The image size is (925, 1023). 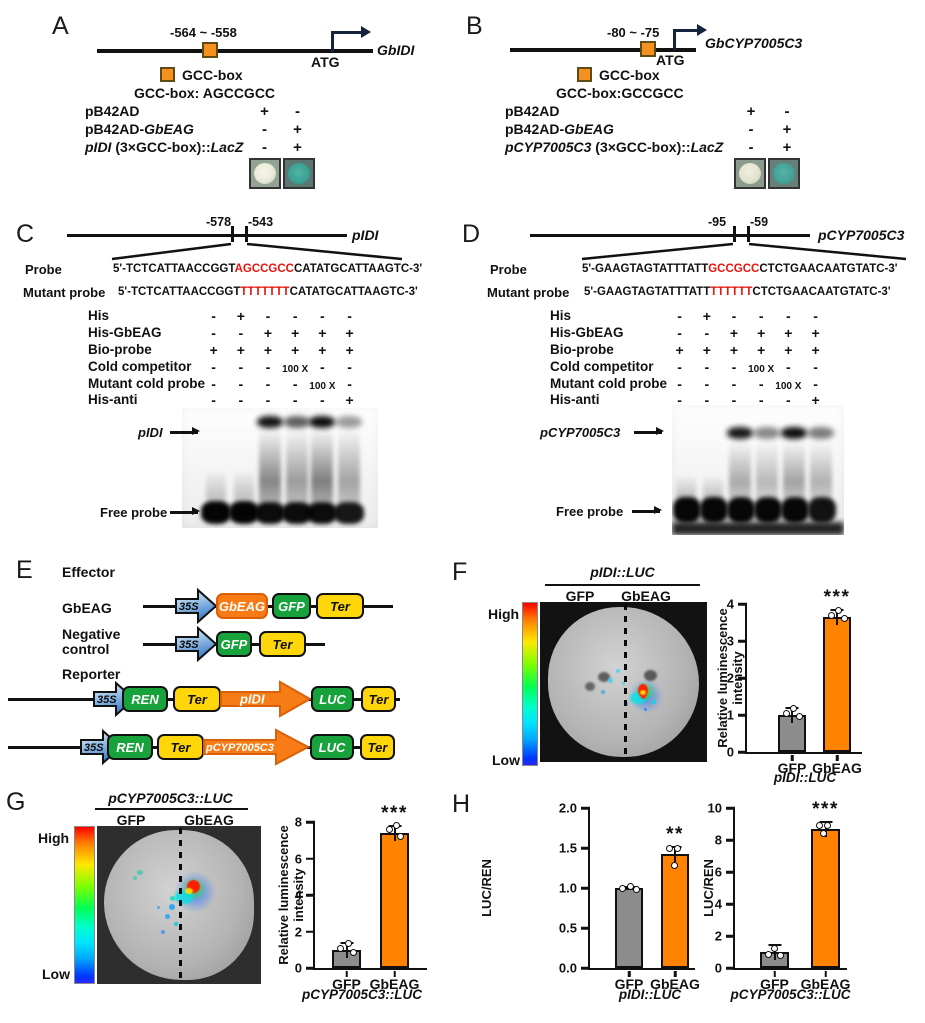 What do you see at coordinates (684, 384) in the screenshot?
I see `d-emsa-row-mutantcold: Mutant cold probe - - - -100 X-` at bounding box center [684, 384].